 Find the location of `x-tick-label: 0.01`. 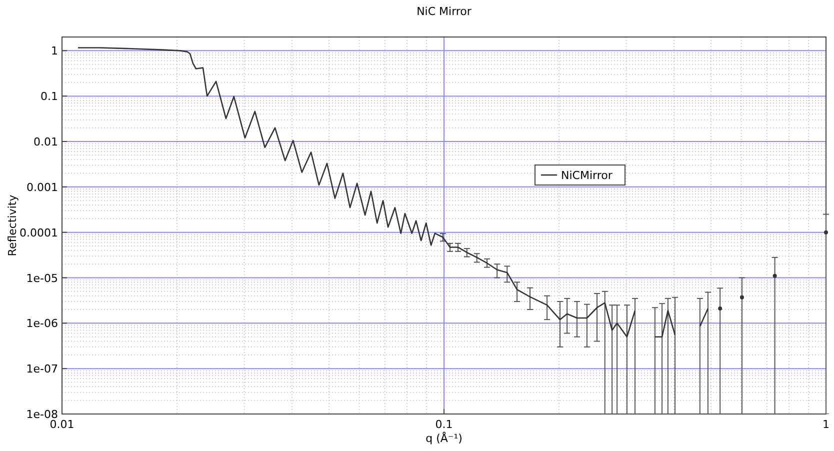

x-tick-label: 0.01 is located at coordinates (62, 424).